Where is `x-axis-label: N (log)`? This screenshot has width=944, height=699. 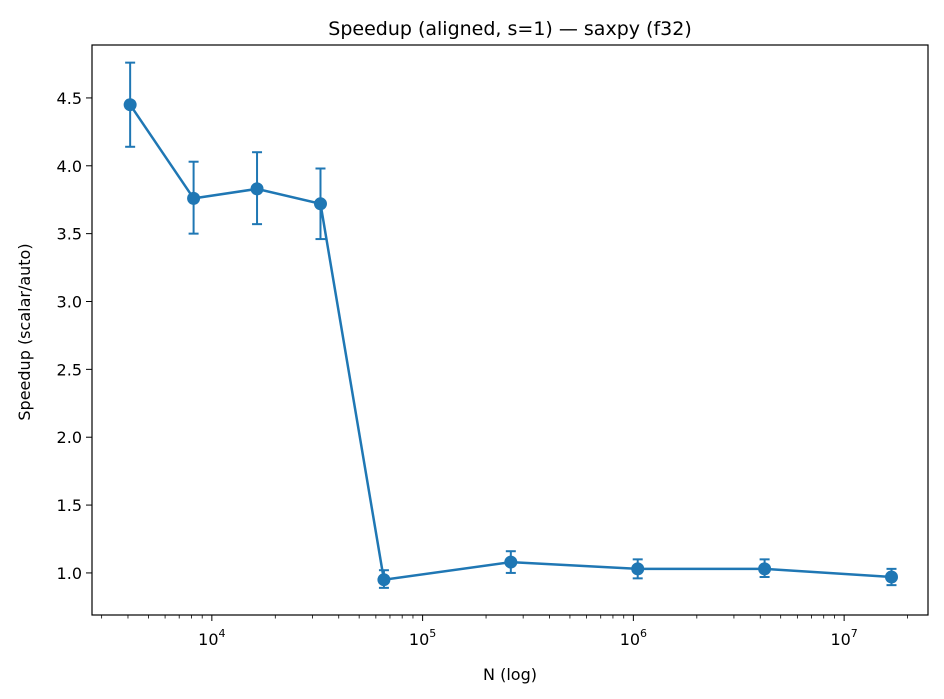 x-axis-label: N (log) is located at coordinates (510, 674).